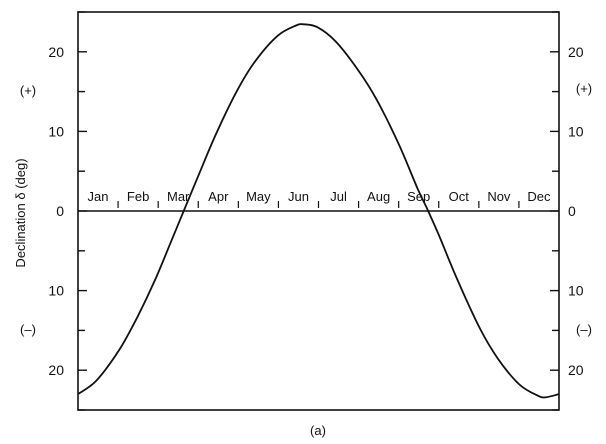 This screenshot has width=606, height=444. Describe the element at coordinates (584, 329) in the screenshot. I see `sign-negative-right: (–)` at that location.